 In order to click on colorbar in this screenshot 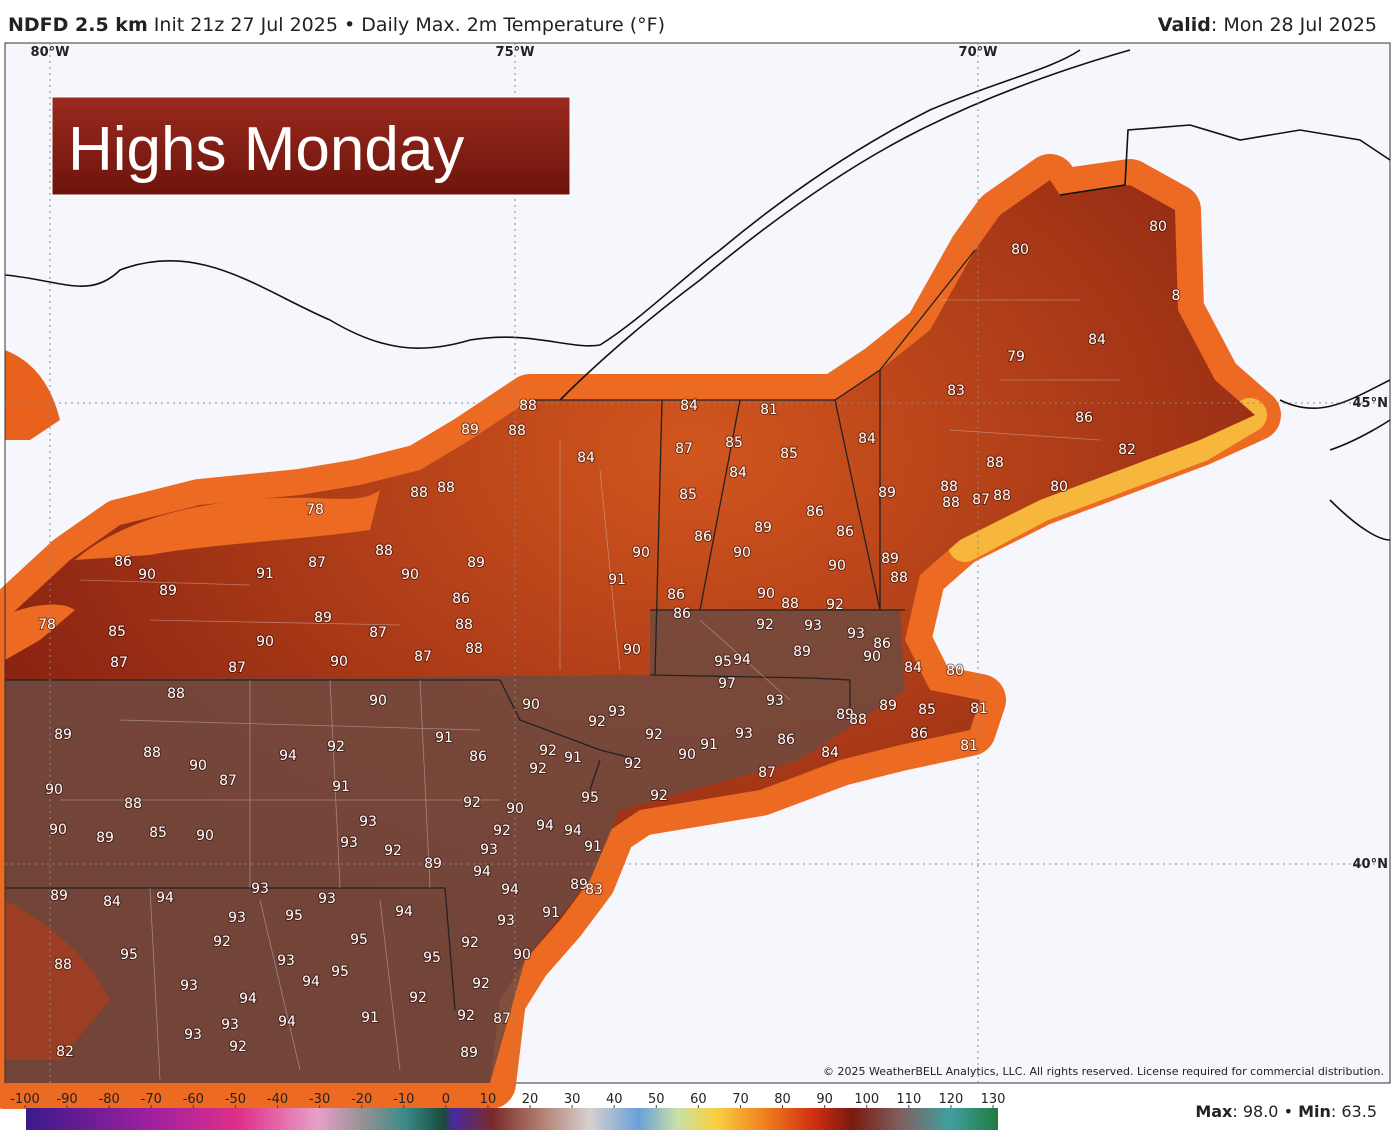, I will do `click(512, 1119)`.